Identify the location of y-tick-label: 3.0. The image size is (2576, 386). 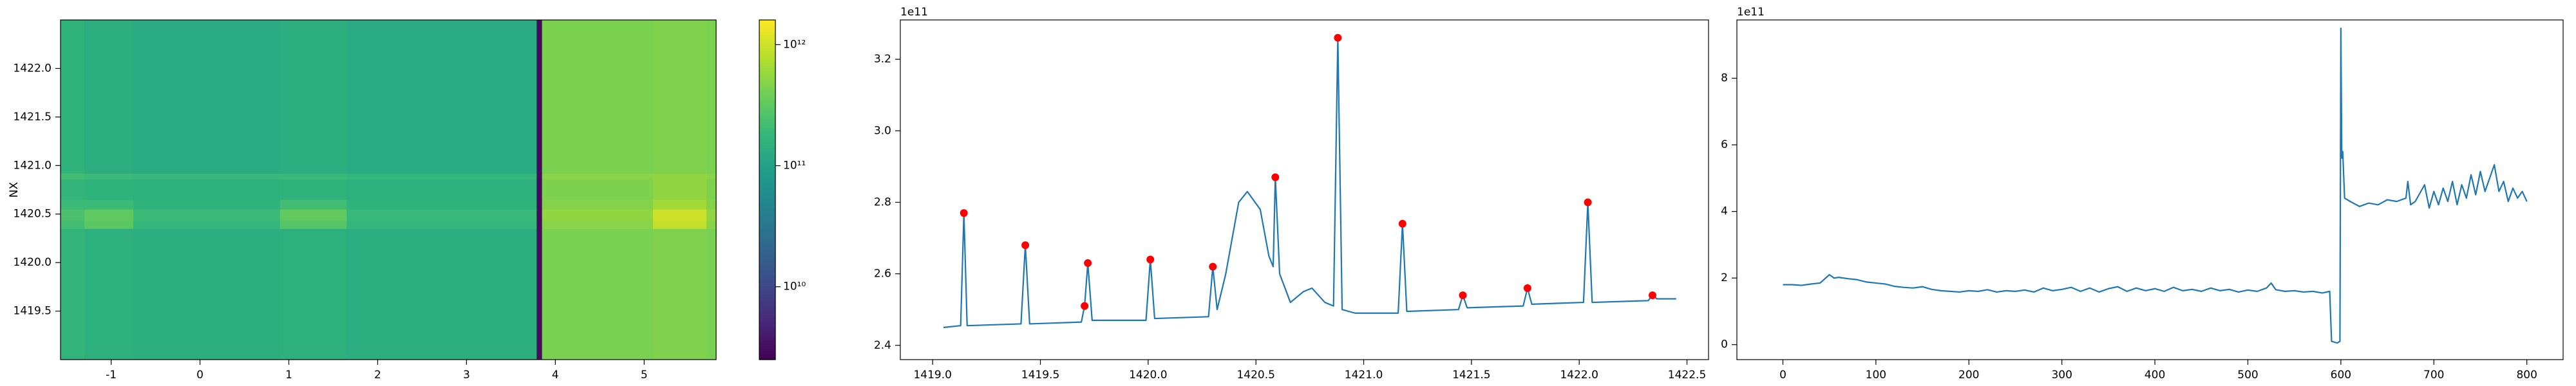
(882, 130).